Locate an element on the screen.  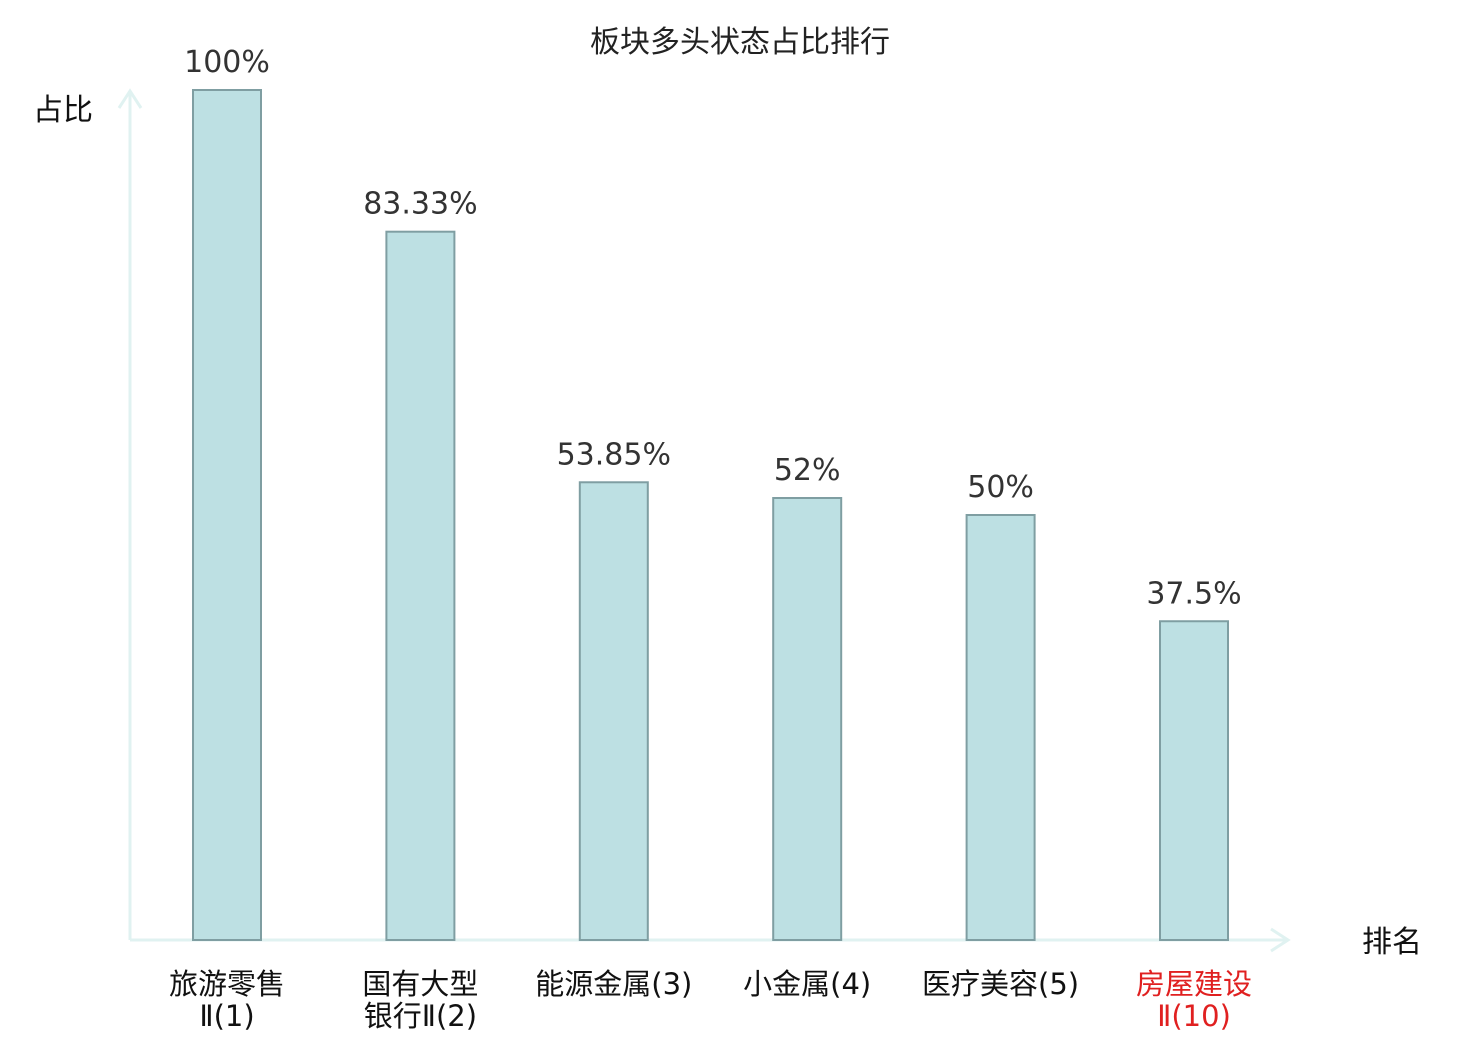
value-label: 100% is located at coordinates (227, 62).